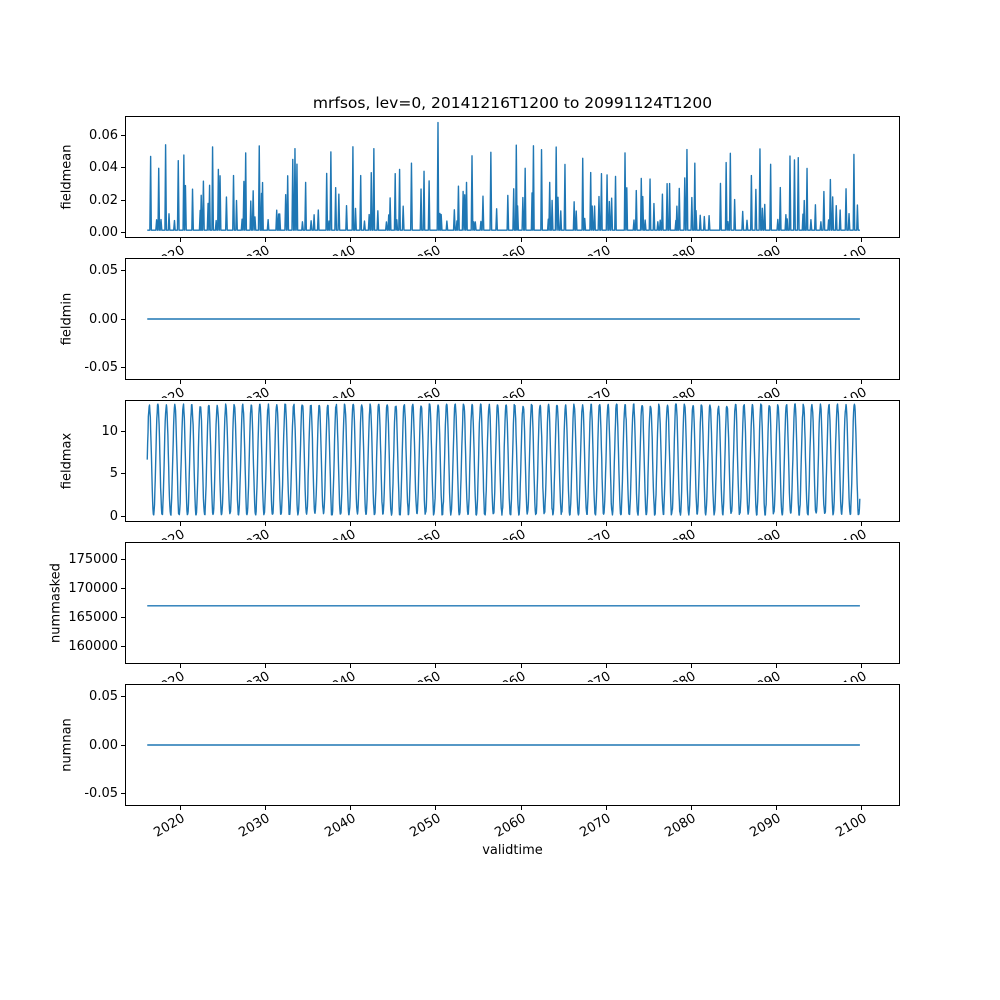 The height and width of the screenshot is (1000, 1000). What do you see at coordinates (93, 618) in the screenshot?
I see `ytick-label: 165000` at bounding box center [93, 618].